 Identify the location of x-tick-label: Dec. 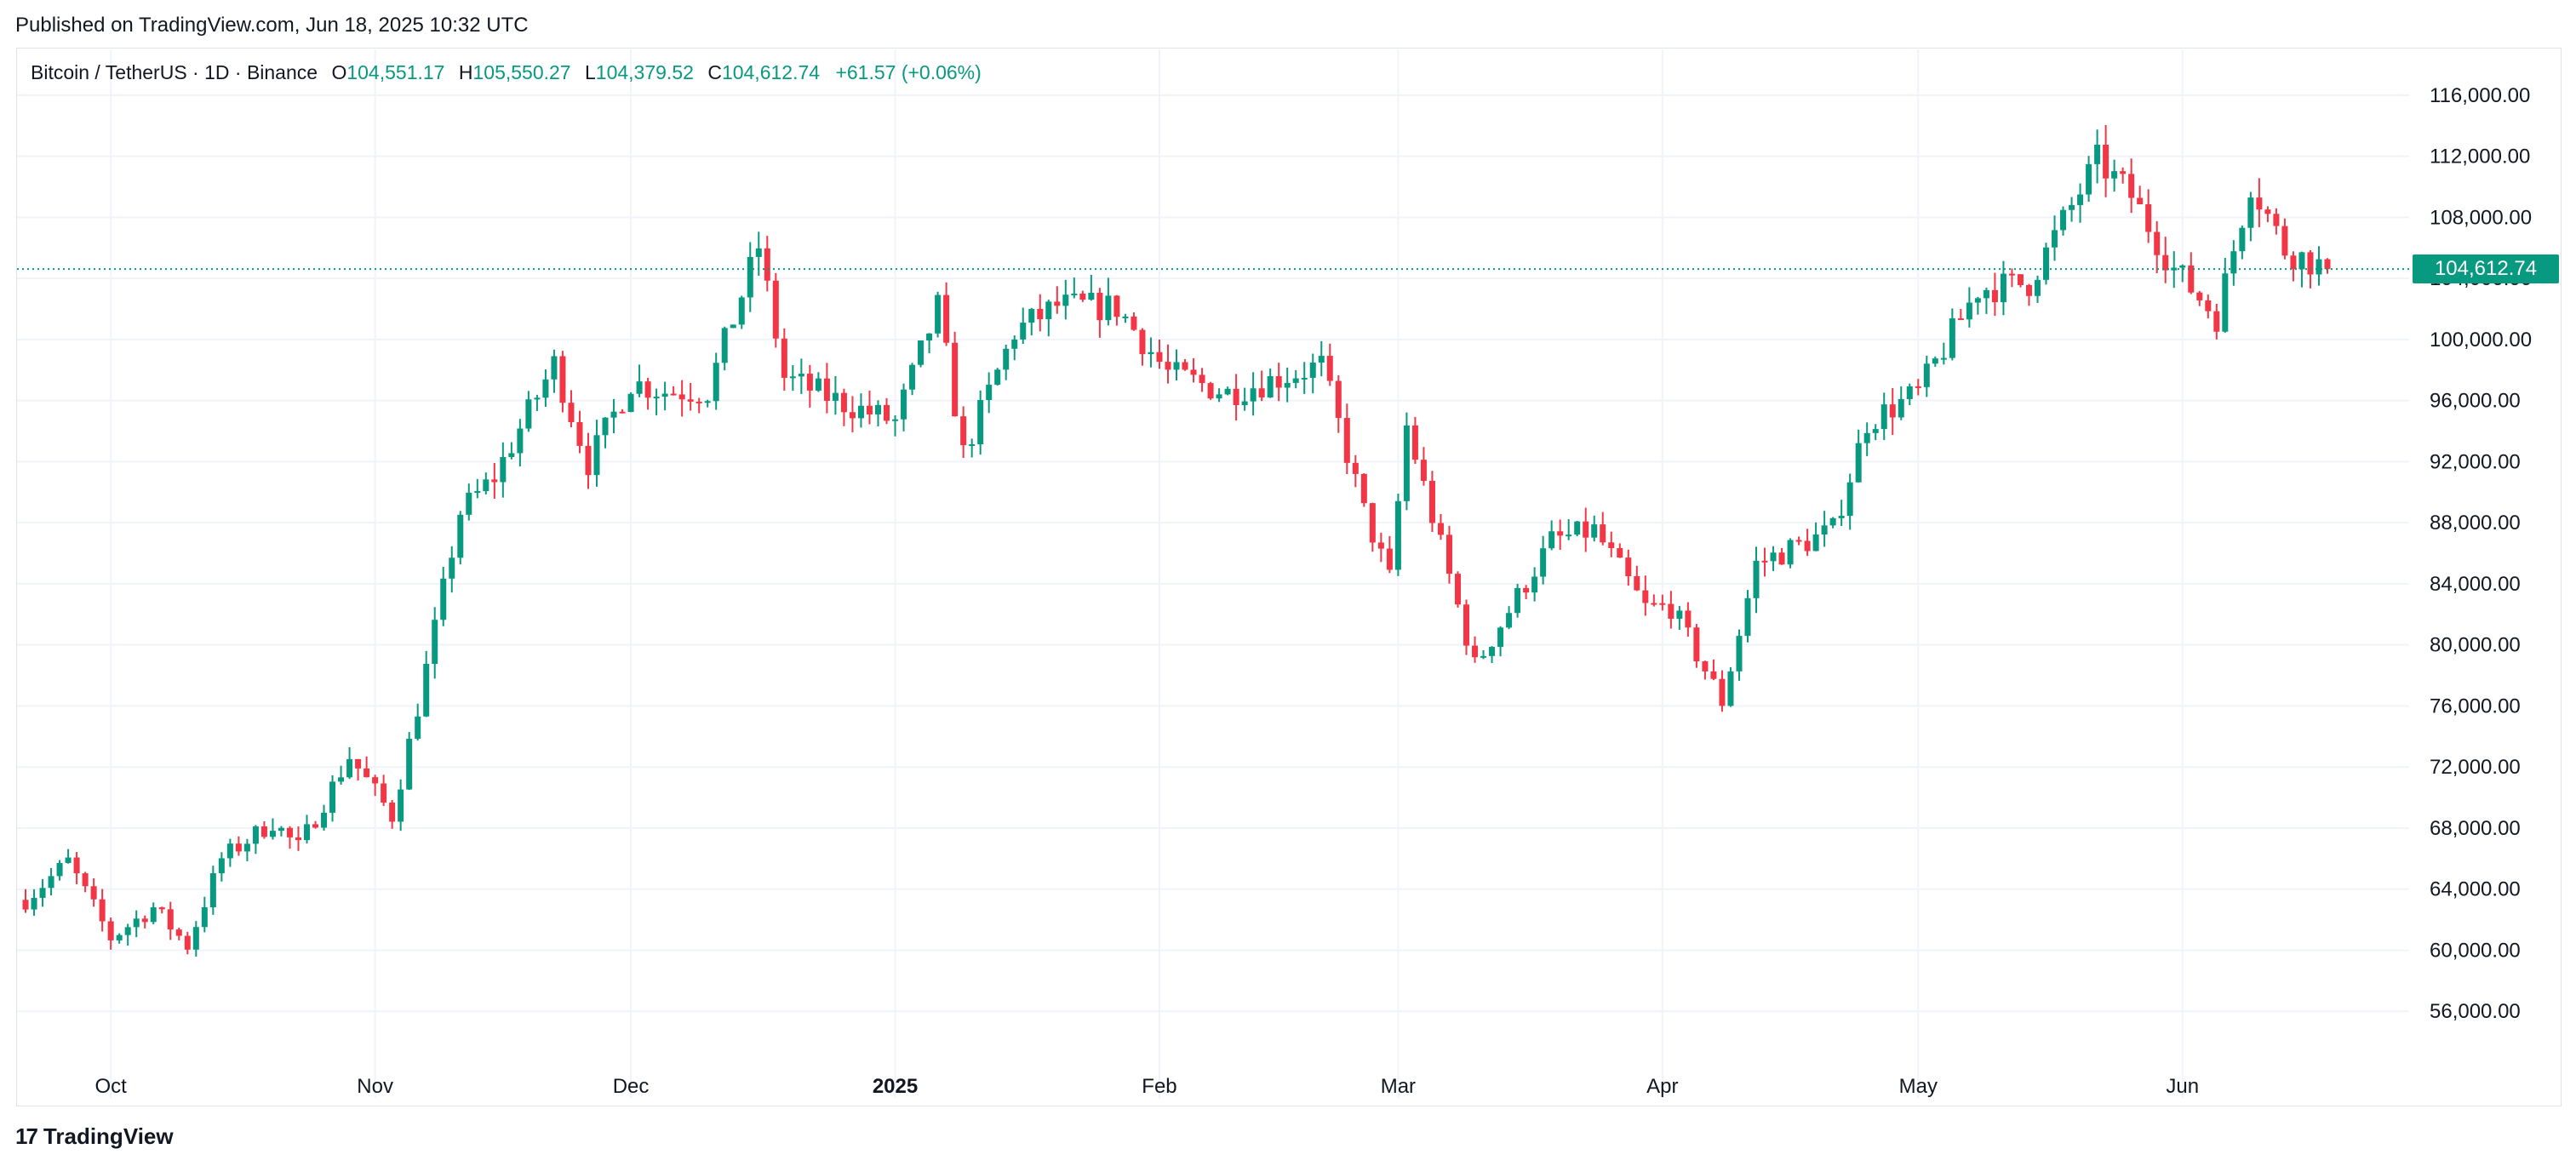
(631, 1086).